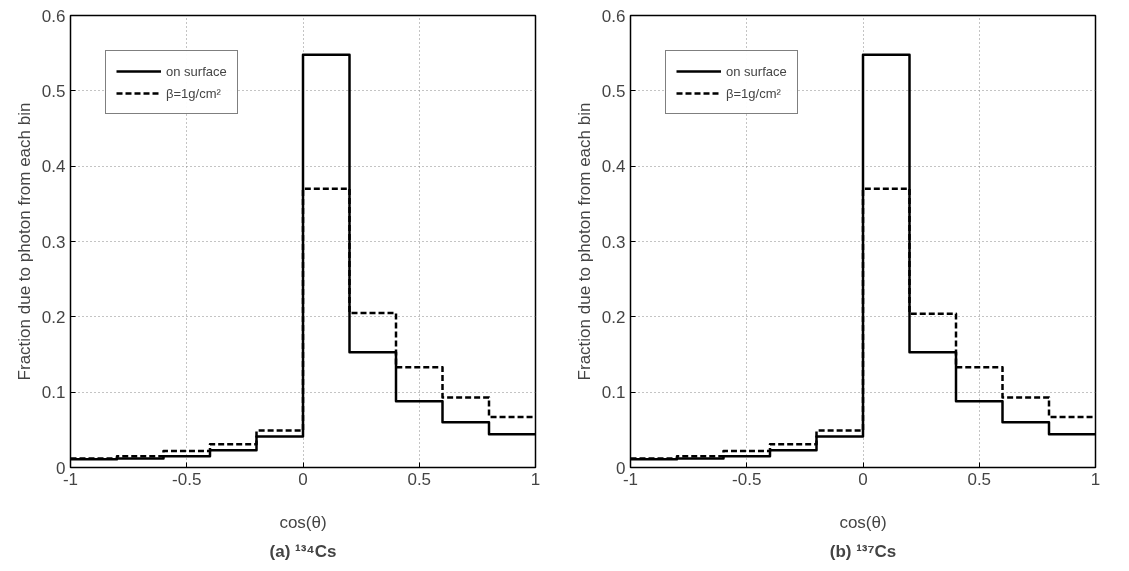  Describe the element at coordinates (303, 551) in the screenshot. I see `text: (a) ¹³⁴Cs` at that location.